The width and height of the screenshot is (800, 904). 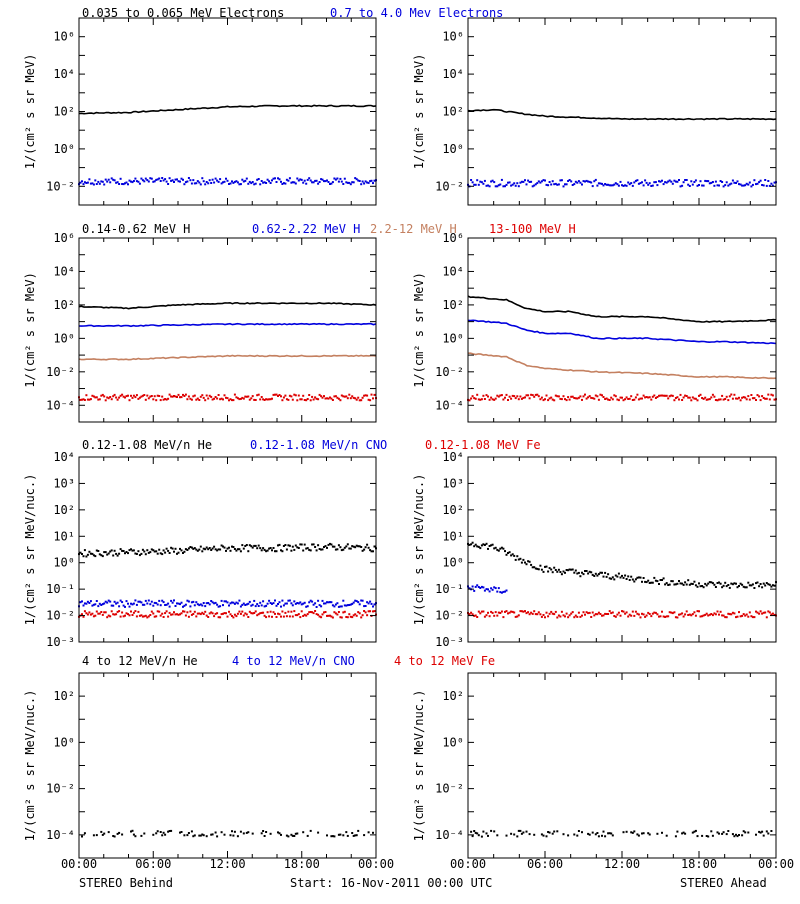 What do you see at coordinates (60, 616) in the screenshot?
I see `y-tick-label: 10⁻²` at bounding box center [60, 616].